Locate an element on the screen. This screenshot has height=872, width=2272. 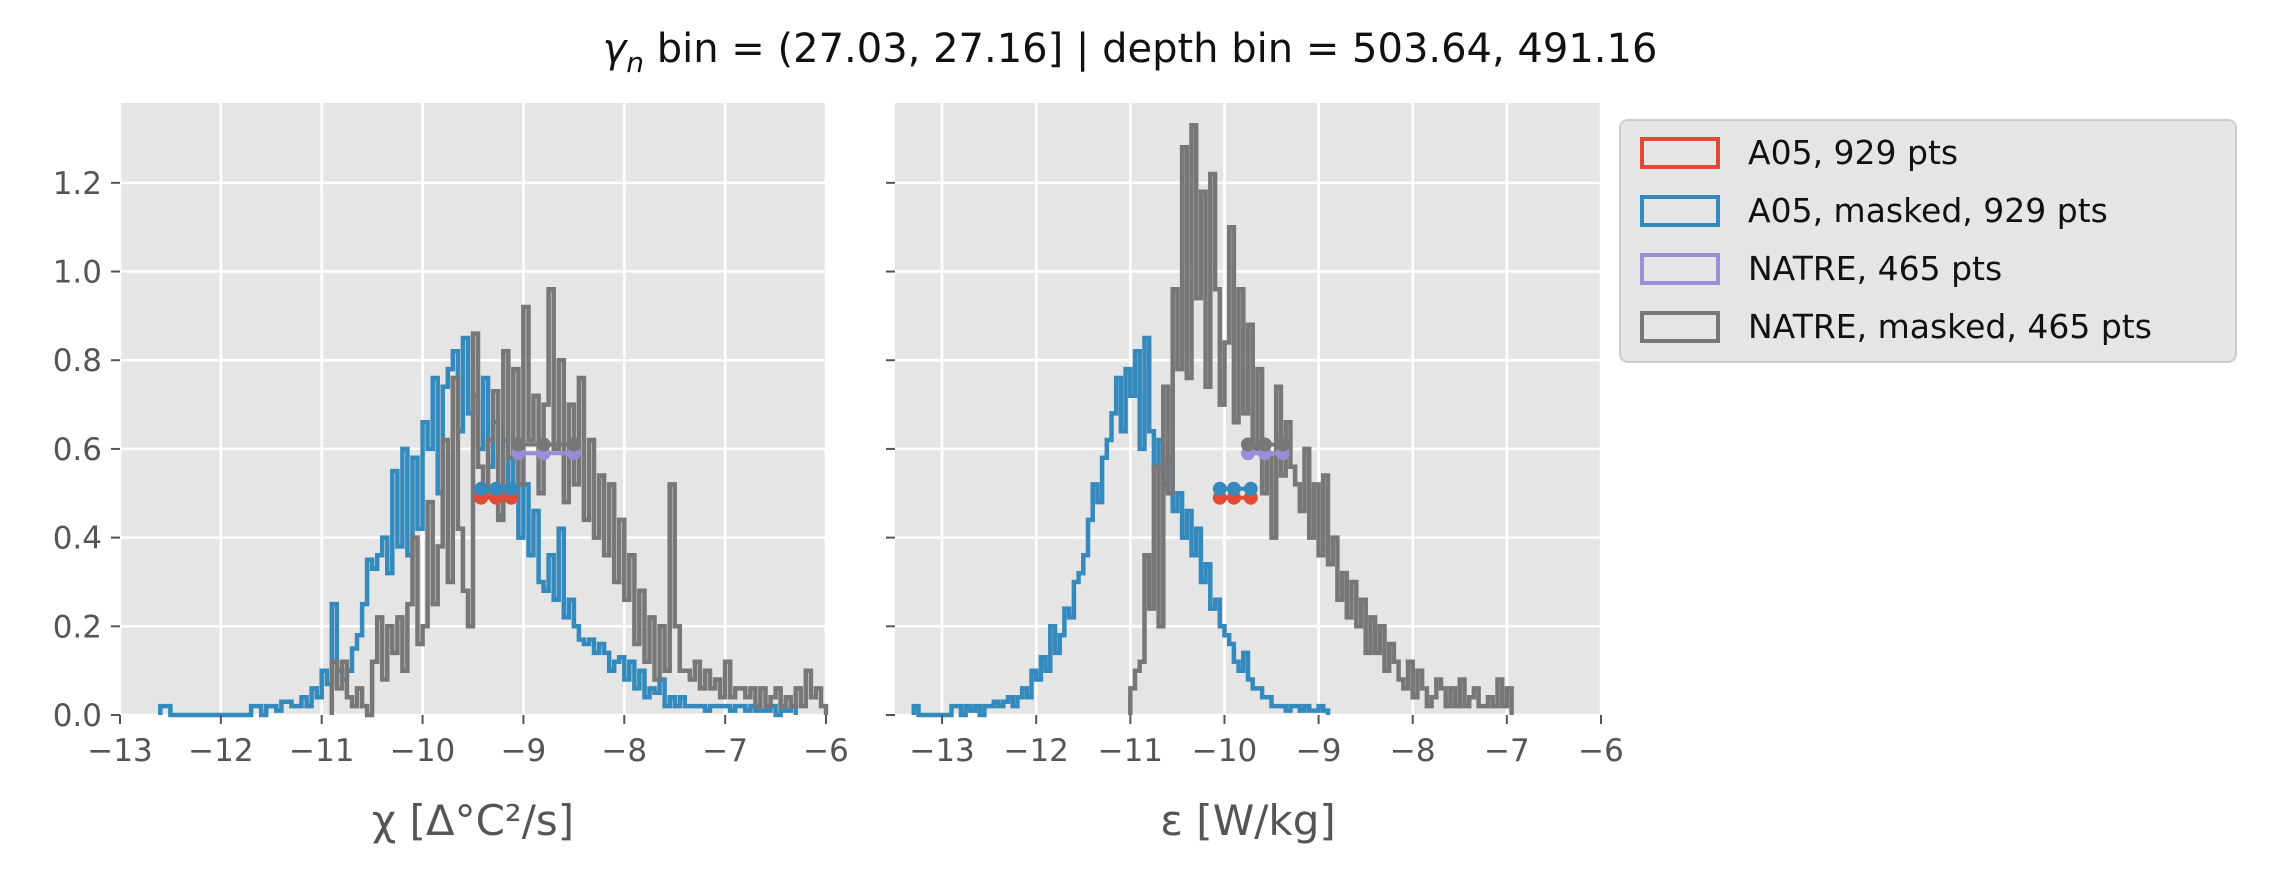
chi-y-ticks: 0.0 0.2 0.4 0.6 0.8 1.0 1.2 is located at coordinates (86, 450).